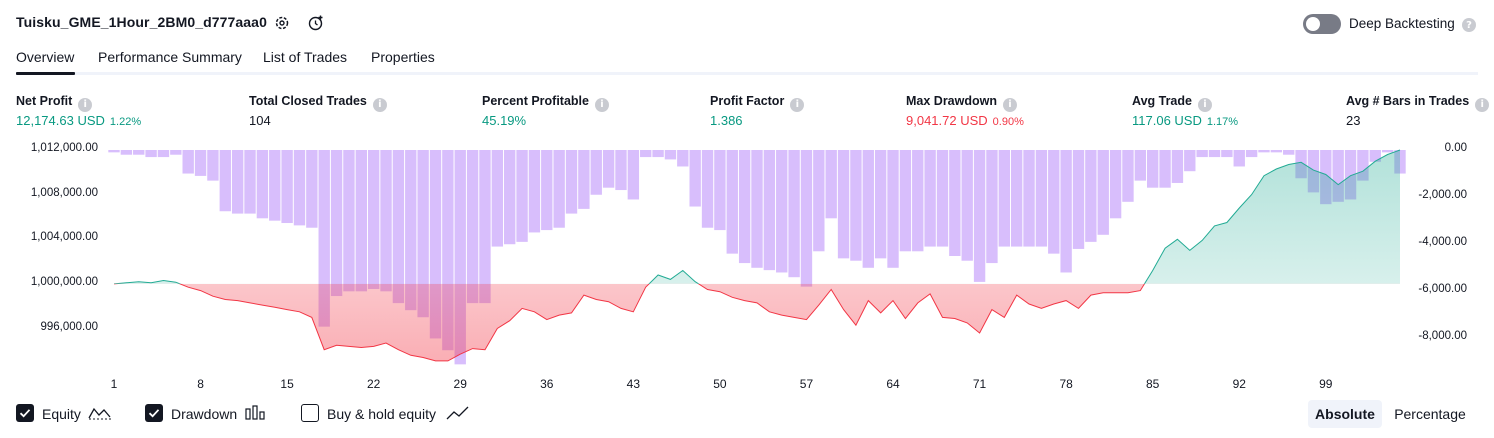 The height and width of the screenshot is (438, 1494). I want to click on metric-label: Profit Factor i, so click(757, 103).